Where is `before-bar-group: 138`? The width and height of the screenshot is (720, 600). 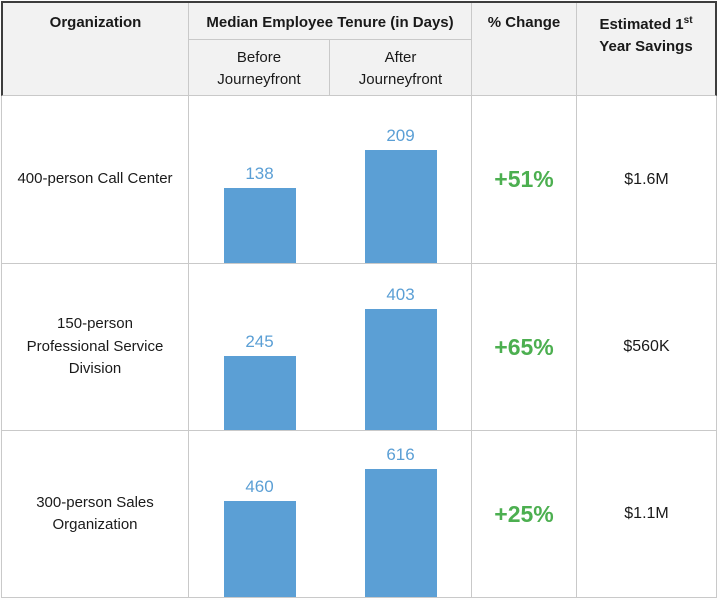
before-bar-group: 138 is located at coordinates (259, 179).